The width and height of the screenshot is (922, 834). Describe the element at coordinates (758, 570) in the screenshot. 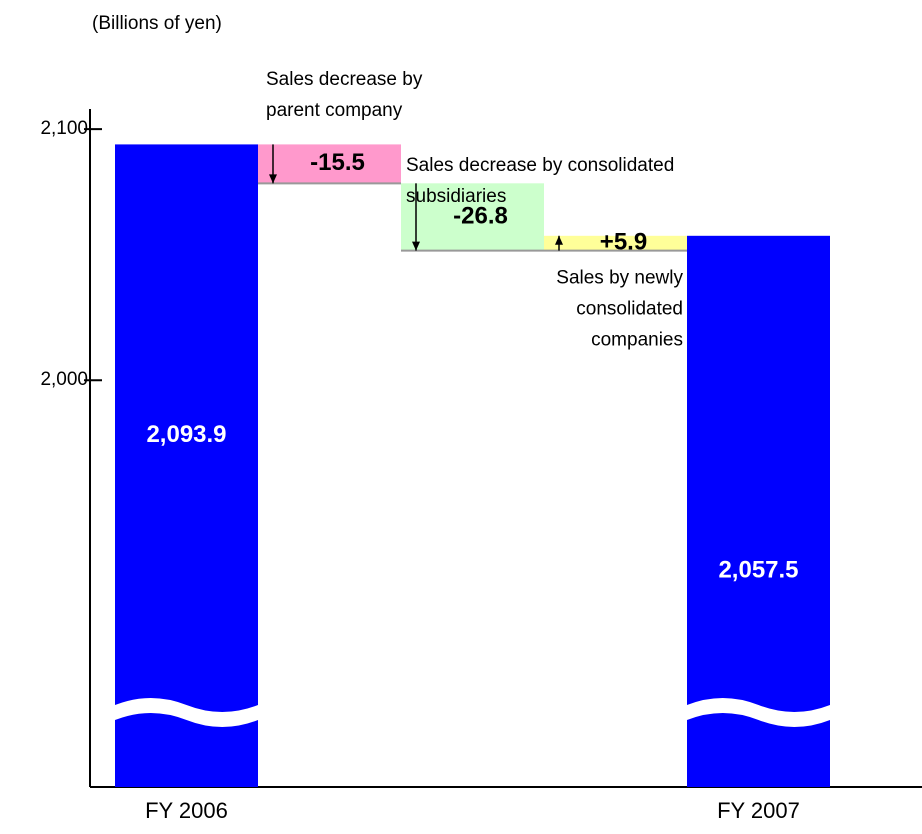

I see `value-label: 2,057.5` at that location.